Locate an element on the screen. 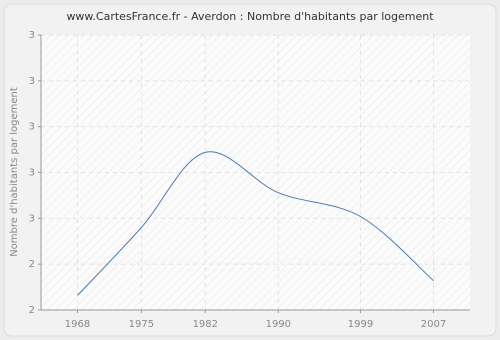  x-tick-label: 1999 is located at coordinates (360, 324).